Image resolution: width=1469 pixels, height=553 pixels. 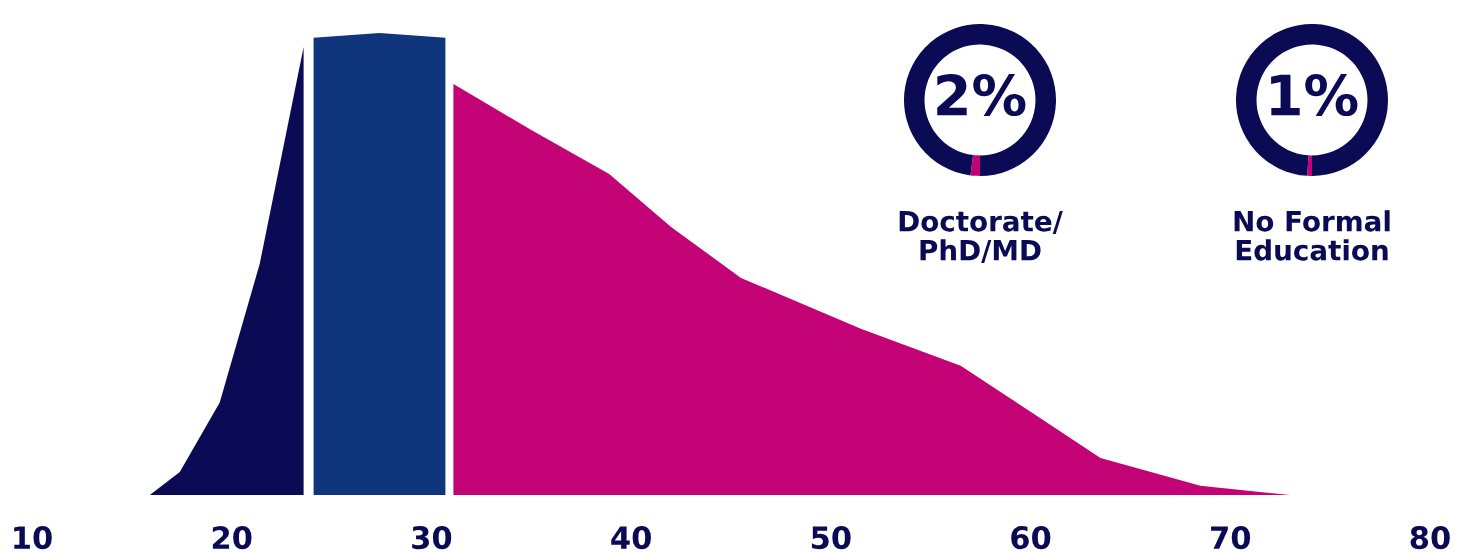 I want to click on x-tick-label: 50, so click(x=831, y=538).